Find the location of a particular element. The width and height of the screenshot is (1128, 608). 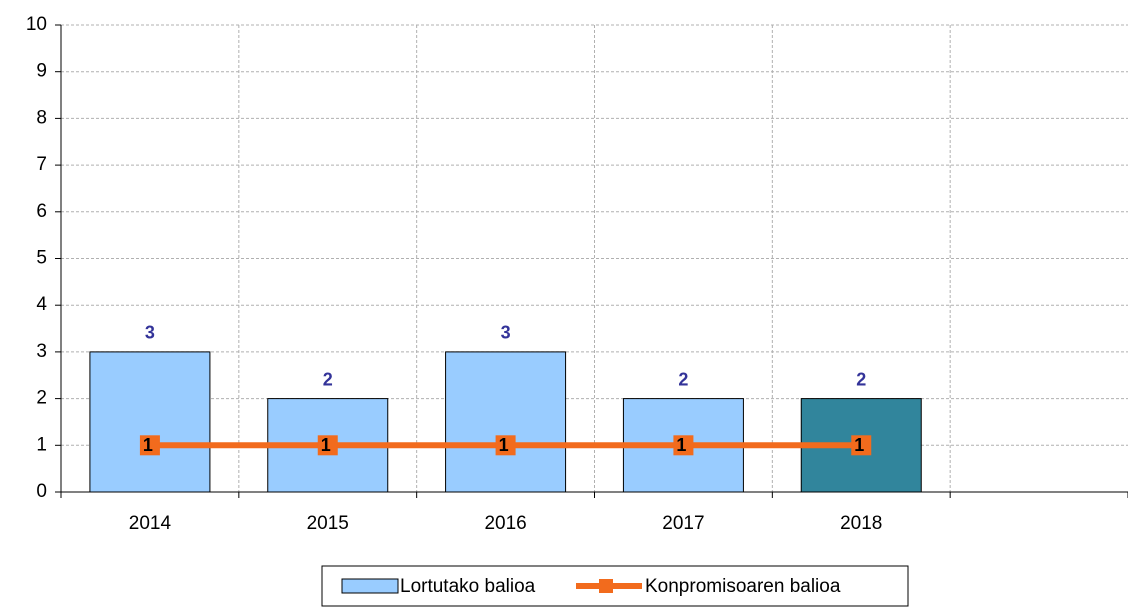

legend-label: Lortutako balioa is located at coordinates (468, 586).